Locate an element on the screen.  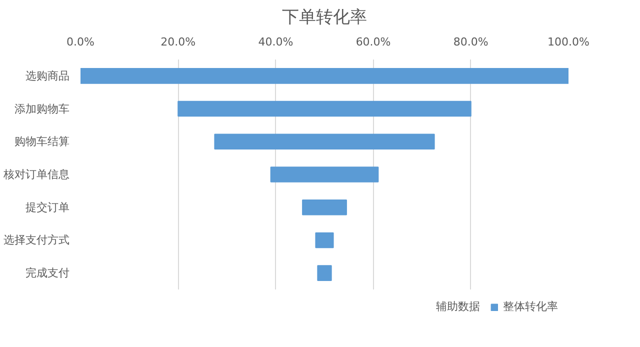
x-tick-label: 0.0% is located at coordinates (80, 42).